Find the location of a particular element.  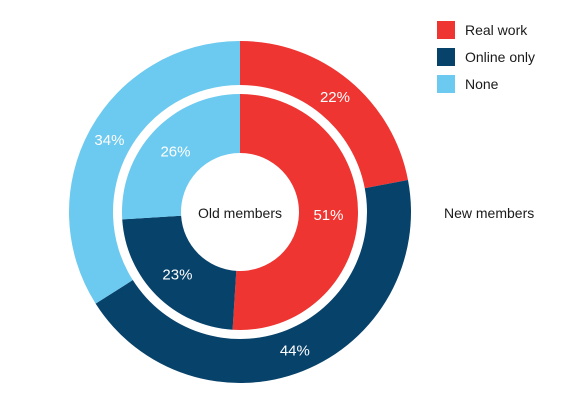

inner-series-label: Old members is located at coordinates (240, 213).